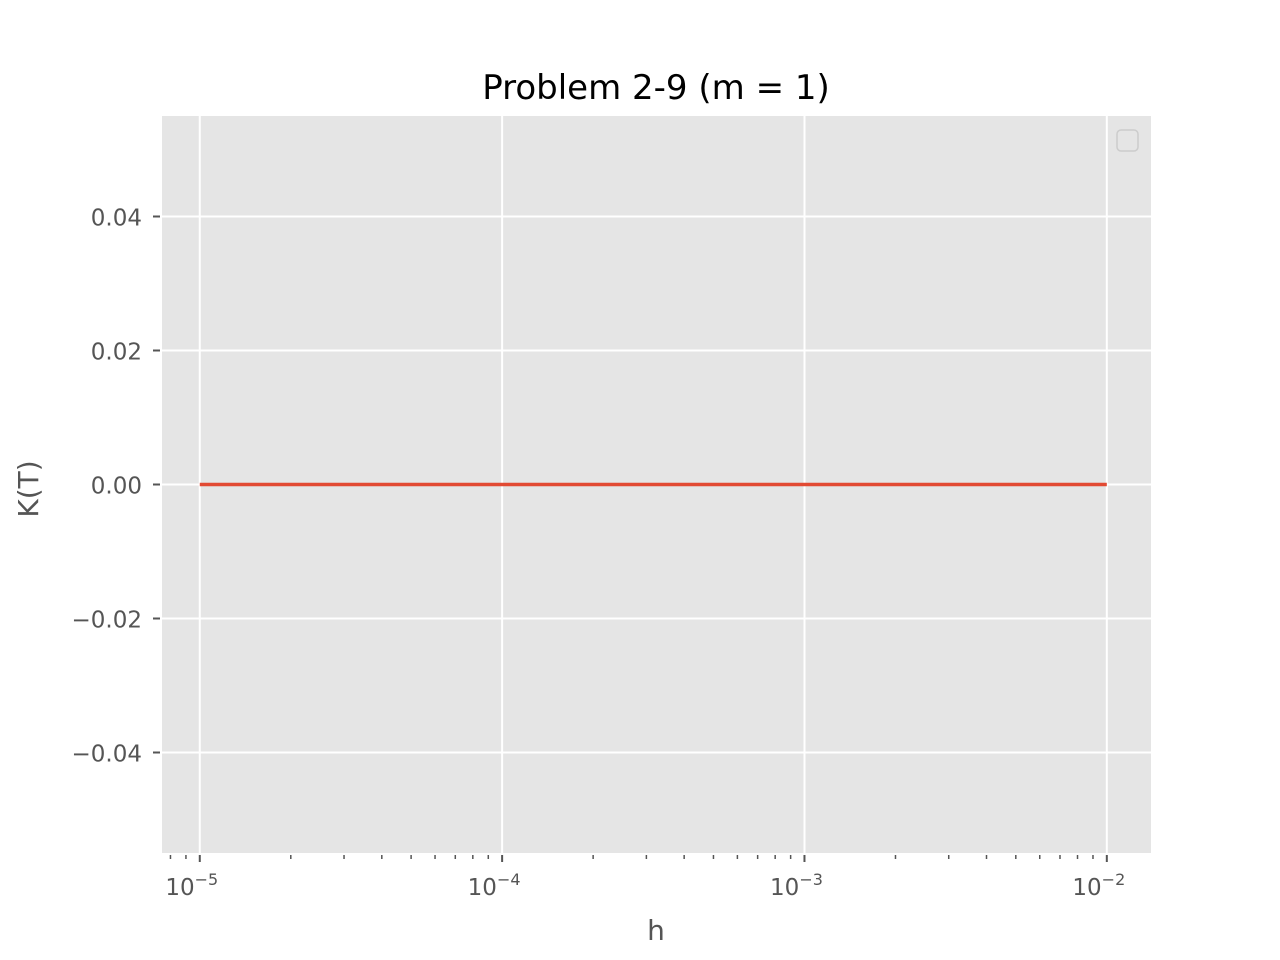 The height and width of the screenshot is (960, 1280). I want to click on y-tick-label: 0.00, so click(116, 487).